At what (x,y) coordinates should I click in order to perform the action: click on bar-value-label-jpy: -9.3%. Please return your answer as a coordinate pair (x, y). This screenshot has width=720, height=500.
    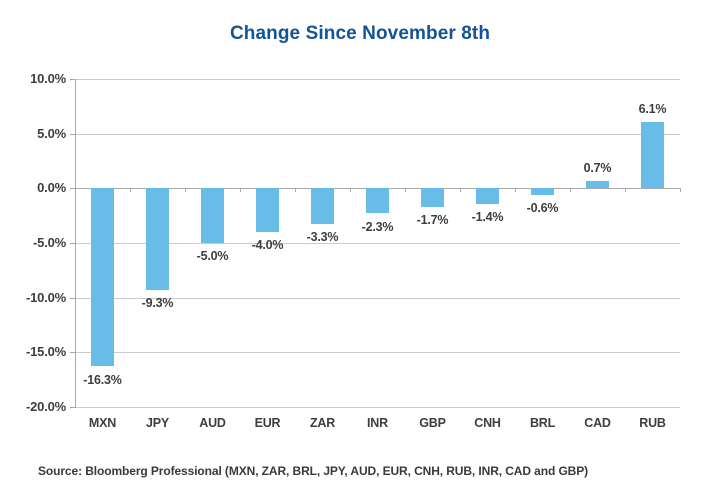
    Looking at the image, I should click on (157, 303).